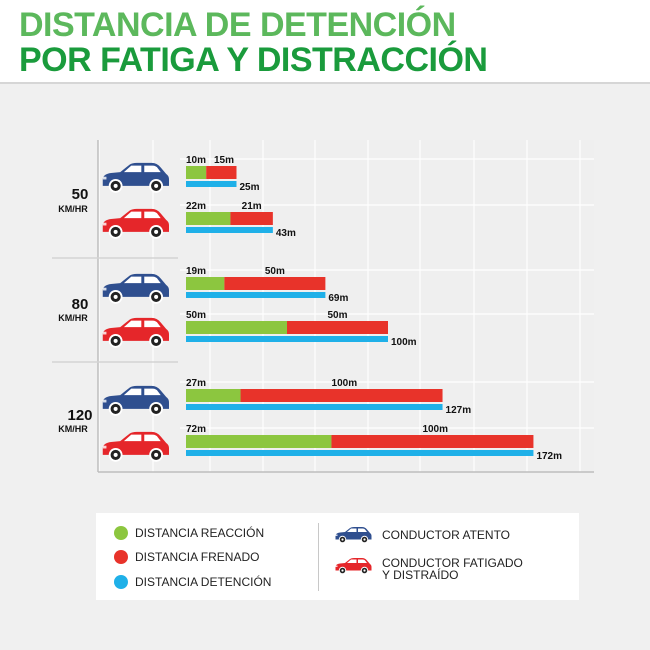 The image size is (650, 650). Describe the element at coordinates (252, 206) in the screenshot. I see `label-frenado: 21m` at that location.